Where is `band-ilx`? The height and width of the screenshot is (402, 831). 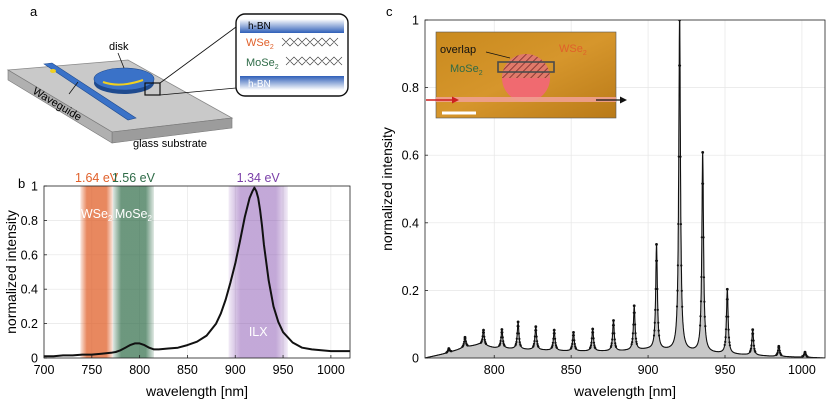 band-ilx is located at coordinates (258, 272).